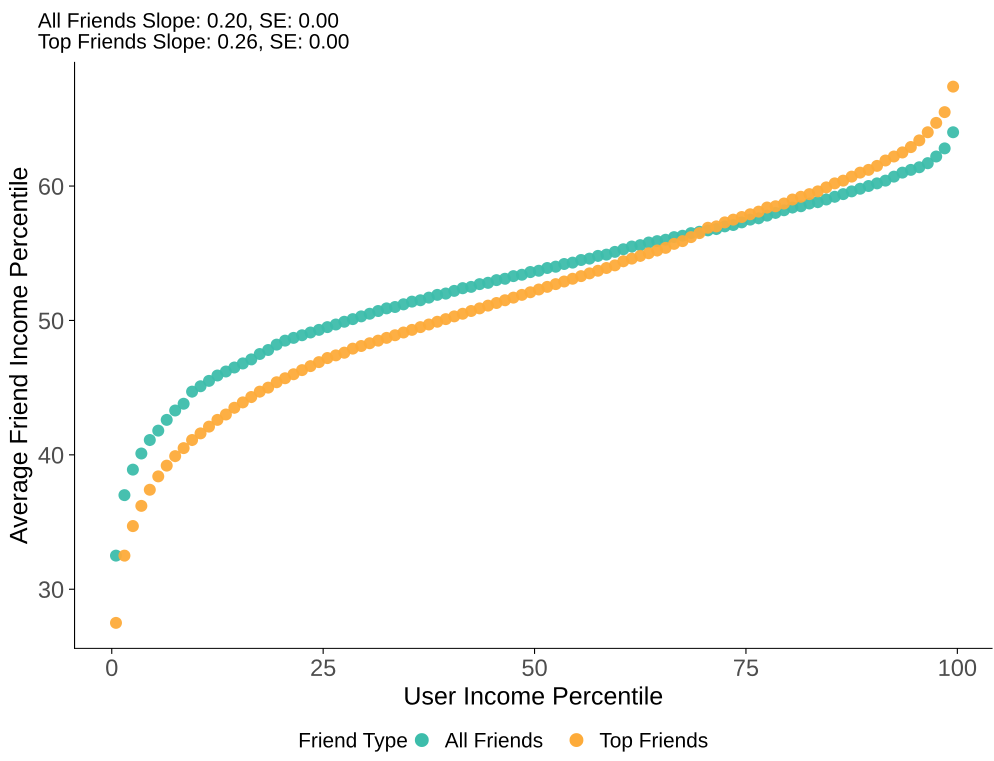 This screenshot has height=761, width=994. I want to click on legend-label: All Friends, so click(493, 740).